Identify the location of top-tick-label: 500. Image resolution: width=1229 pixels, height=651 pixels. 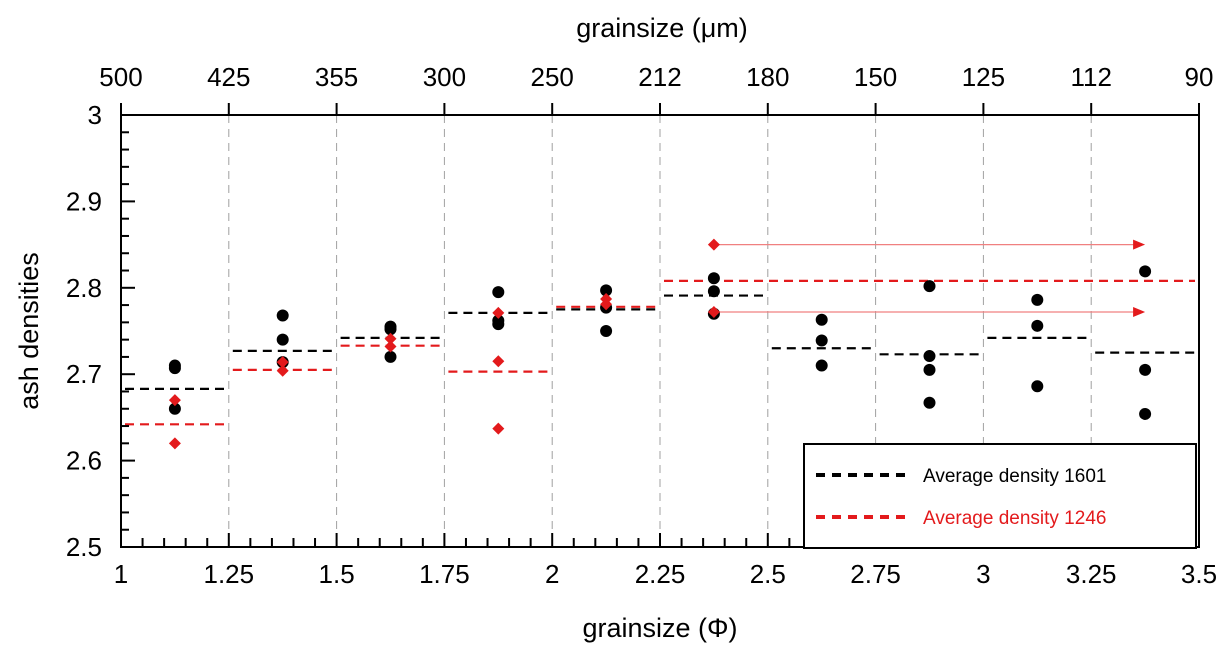
(120, 77).